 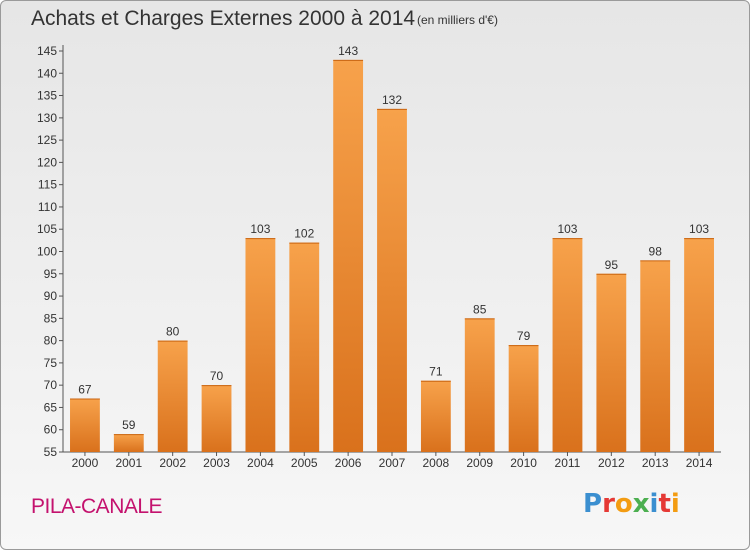 What do you see at coordinates (47, 207) in the screenshot?
I see `y-tick-label: 110` at bounding box center [47, 207].